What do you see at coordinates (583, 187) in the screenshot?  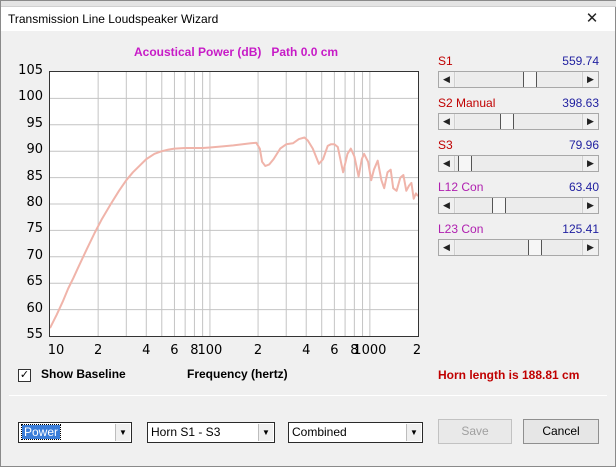 I see `slider-value: 63.40` at bounding box center [583, 187].